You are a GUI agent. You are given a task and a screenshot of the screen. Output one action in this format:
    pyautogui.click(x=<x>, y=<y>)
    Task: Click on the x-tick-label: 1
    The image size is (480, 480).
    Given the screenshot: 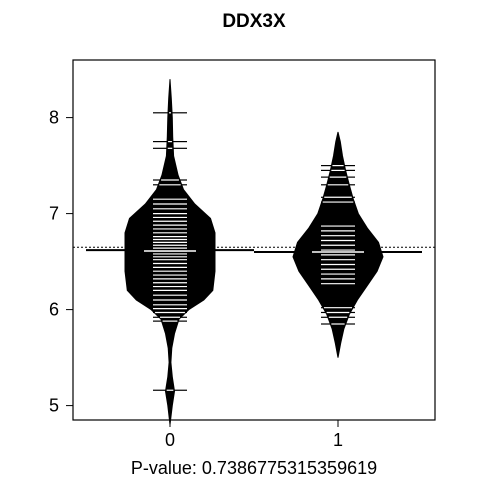 What is the action you would take?
    pyautogui.click(x=338, y=440)
    